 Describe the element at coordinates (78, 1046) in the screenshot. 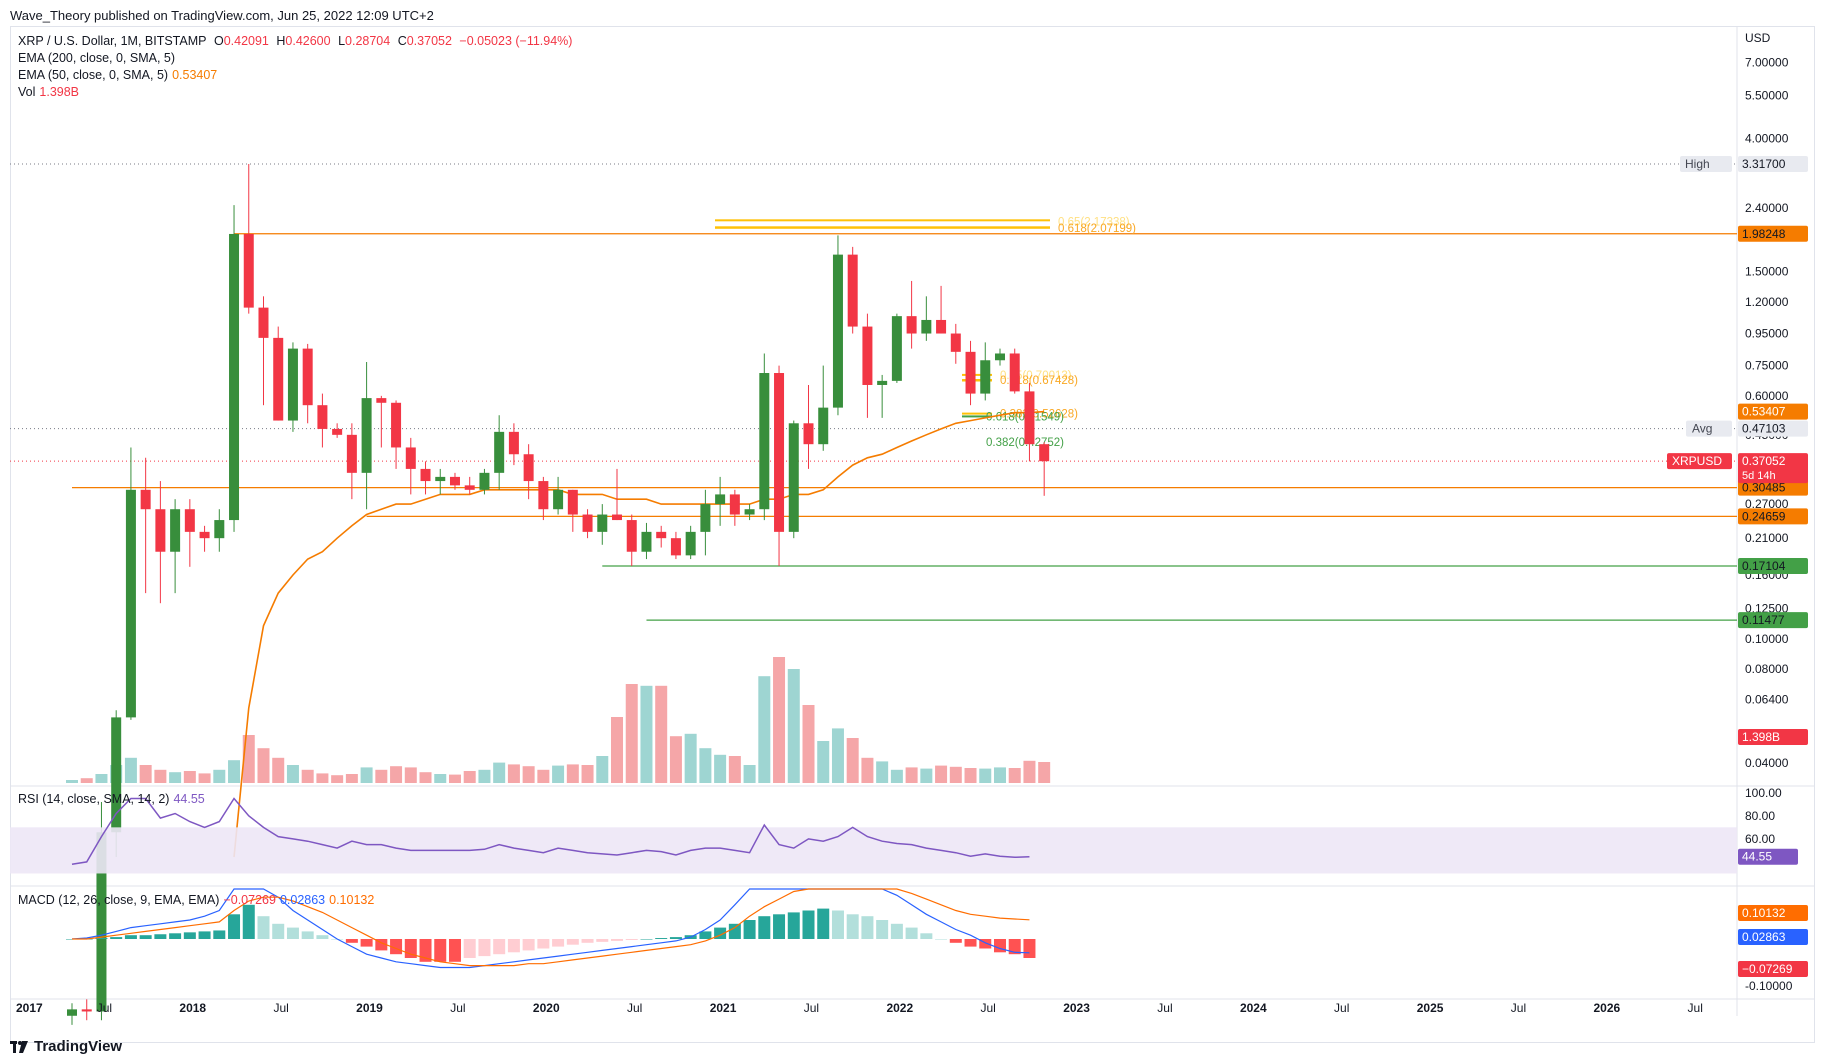

I see `footer-brand-text: TradingView` at that location.